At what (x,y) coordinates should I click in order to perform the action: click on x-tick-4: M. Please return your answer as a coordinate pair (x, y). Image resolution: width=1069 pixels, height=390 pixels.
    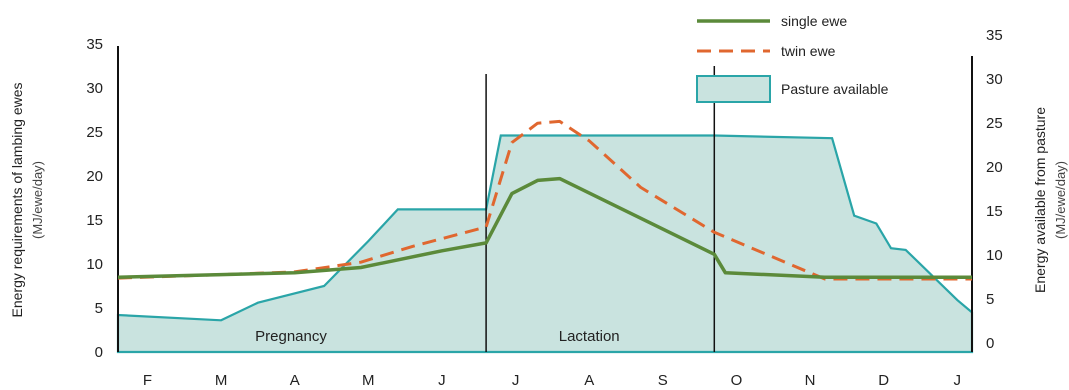
    Looking at the image, I should click on (368, 380).